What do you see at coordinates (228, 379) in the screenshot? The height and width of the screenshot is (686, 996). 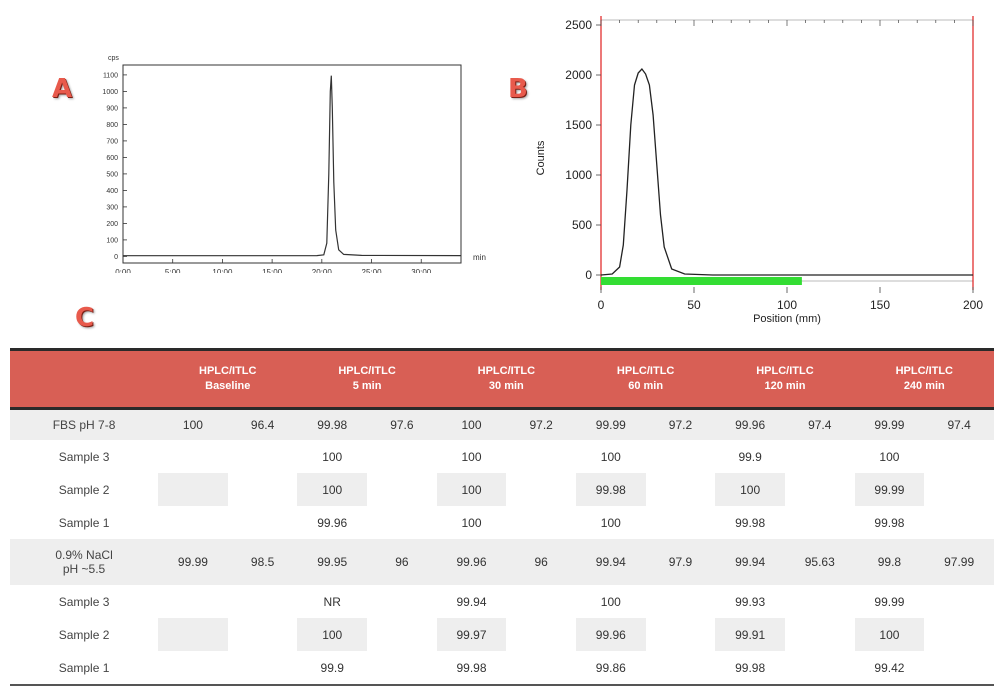 I see `table-header-cell: HPLC/ITLC Baseline` at bounding box center [228, 379].